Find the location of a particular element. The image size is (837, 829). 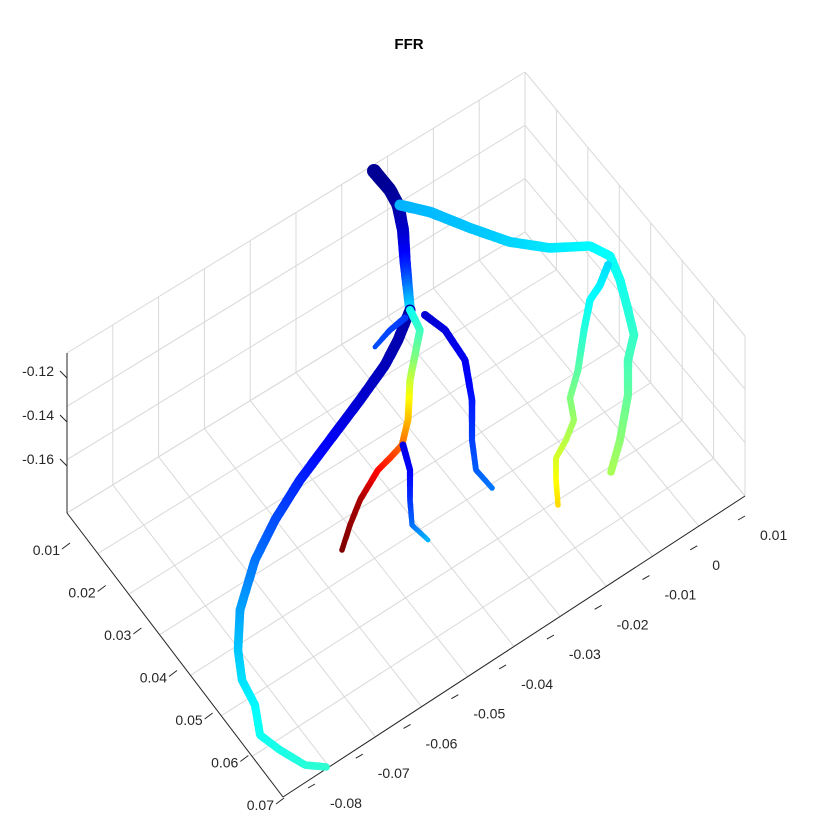

y-tick-label: 0.04 is located at coordinates (153, 678).